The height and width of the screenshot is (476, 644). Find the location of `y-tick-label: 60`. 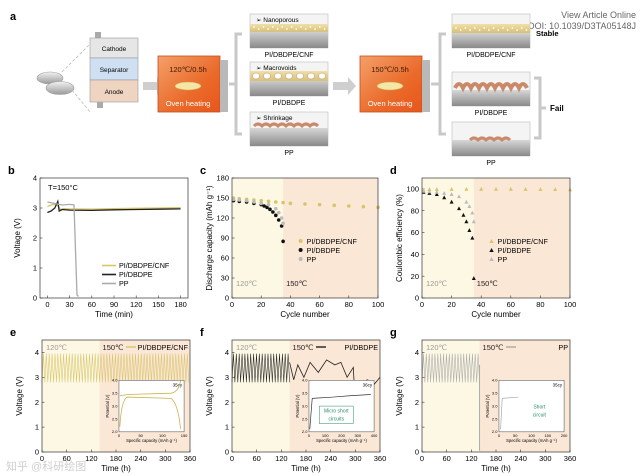

y-tick-label: 60 is located at coordinates (415, 232).